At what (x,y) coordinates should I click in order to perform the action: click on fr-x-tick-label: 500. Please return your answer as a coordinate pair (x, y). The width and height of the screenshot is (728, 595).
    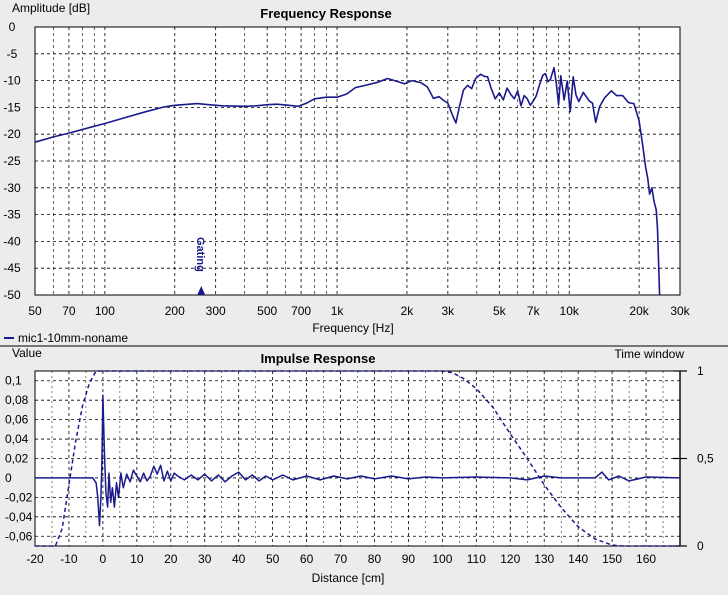
    Looking at the image, I should click on (267, 311).